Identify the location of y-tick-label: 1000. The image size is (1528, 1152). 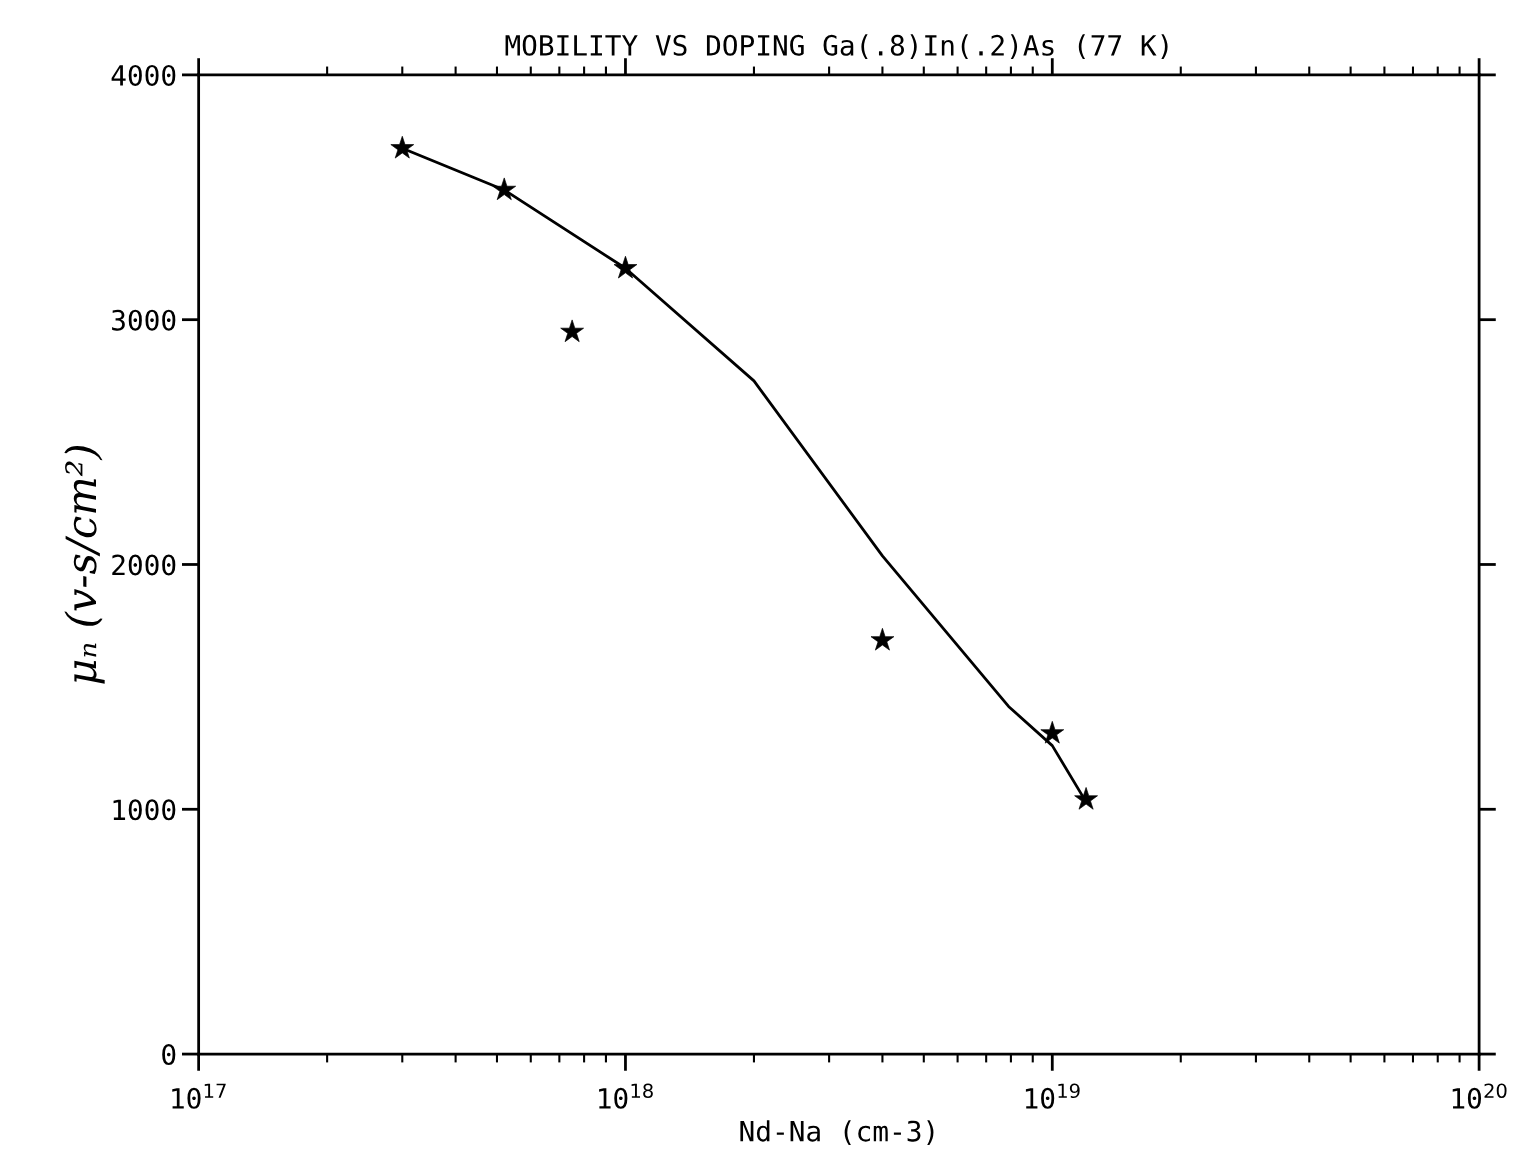
(144, 810).